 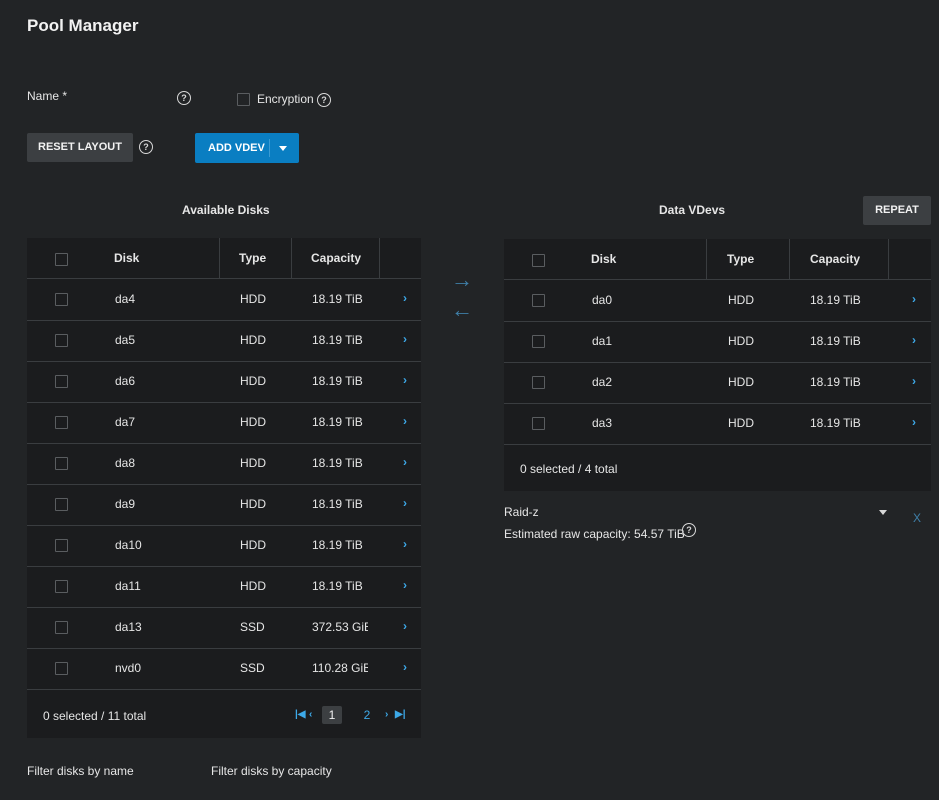 What do you see at coordinates (128, 586) in the screenshot?
I see `disk-name: da11` at bounding box center [128, 586].